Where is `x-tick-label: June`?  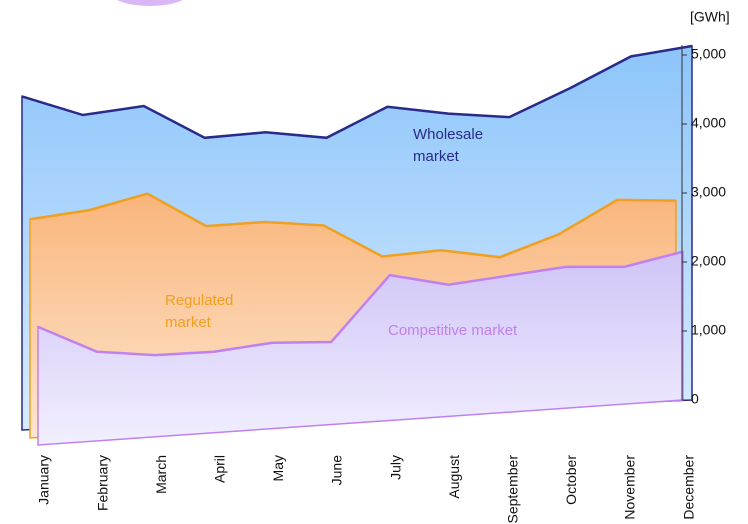
x-tick-label: June is located at coordinates (337, 470).